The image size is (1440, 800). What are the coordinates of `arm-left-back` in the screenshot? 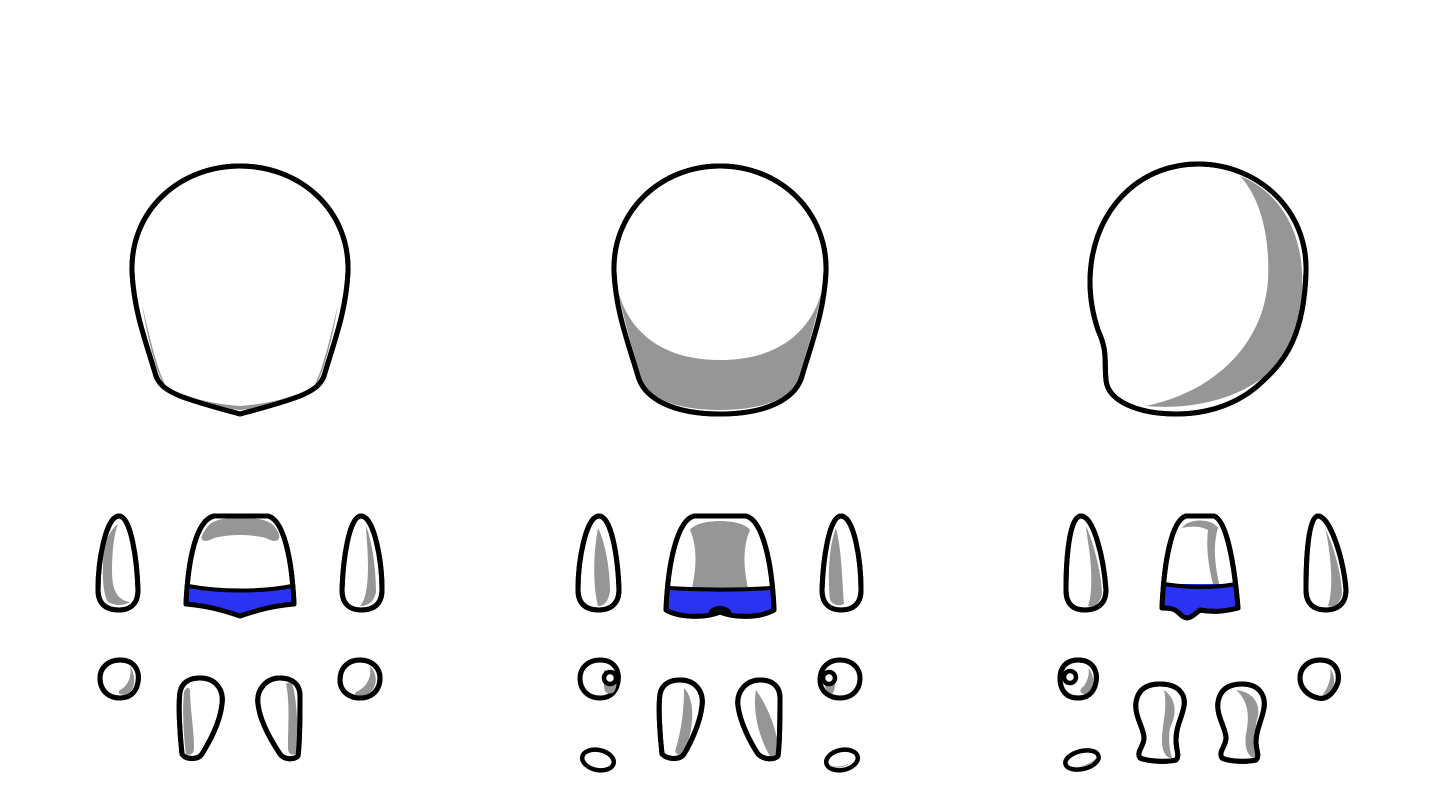 It's located at (598, 563).